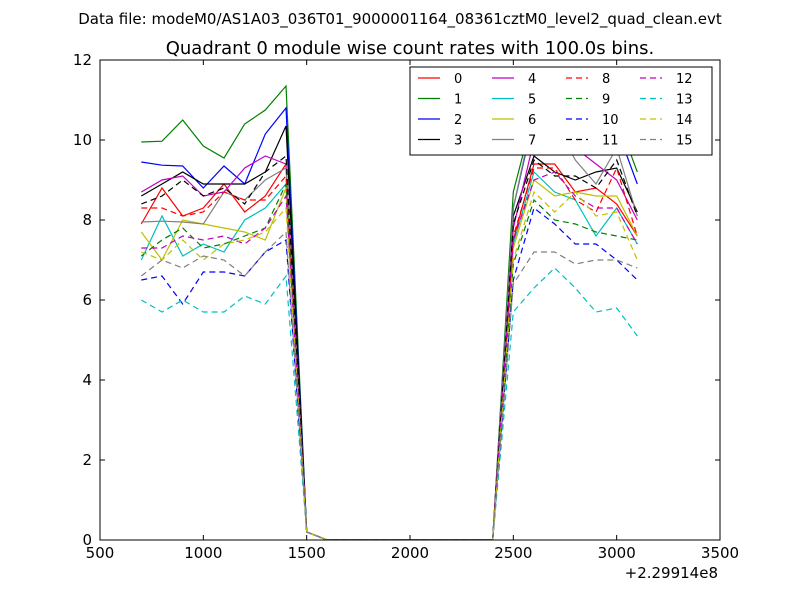  I want to click on x-tick-label: 1500, so click(307, 553).